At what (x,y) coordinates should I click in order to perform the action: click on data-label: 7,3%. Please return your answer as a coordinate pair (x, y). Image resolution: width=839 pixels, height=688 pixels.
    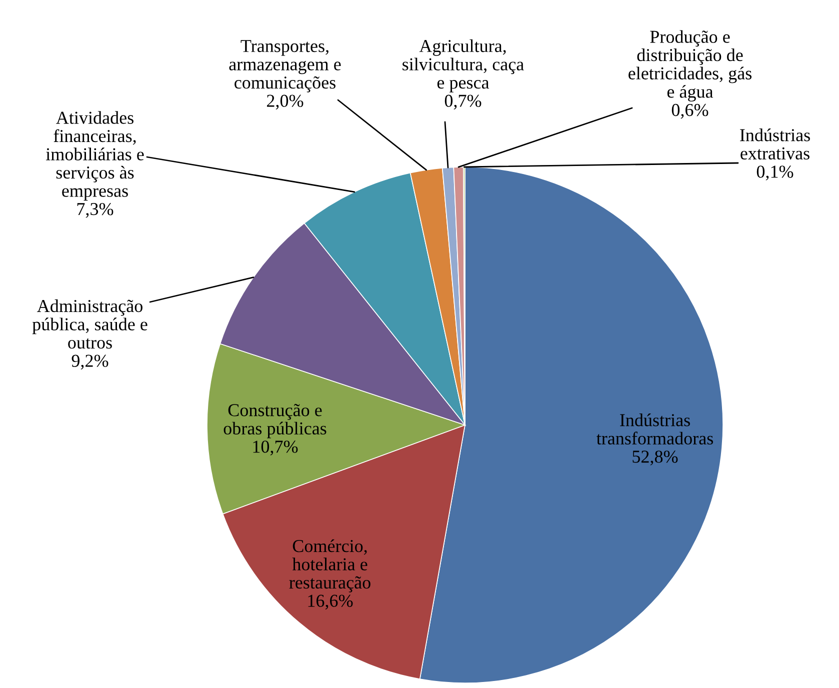
    Looking at the image, I should click on (95, 210).